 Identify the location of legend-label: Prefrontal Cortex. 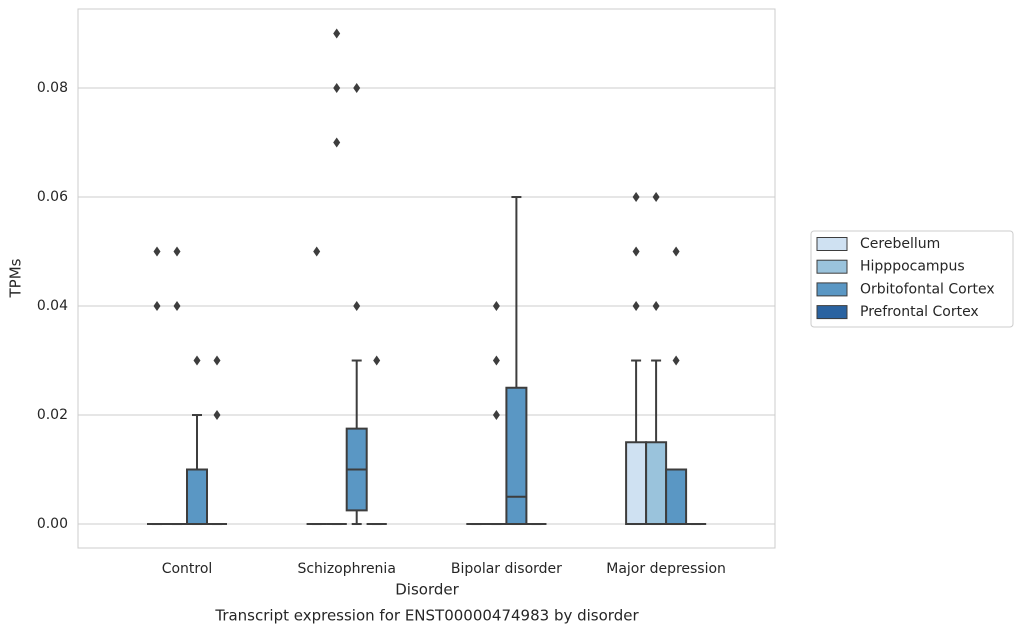
(919, 312).